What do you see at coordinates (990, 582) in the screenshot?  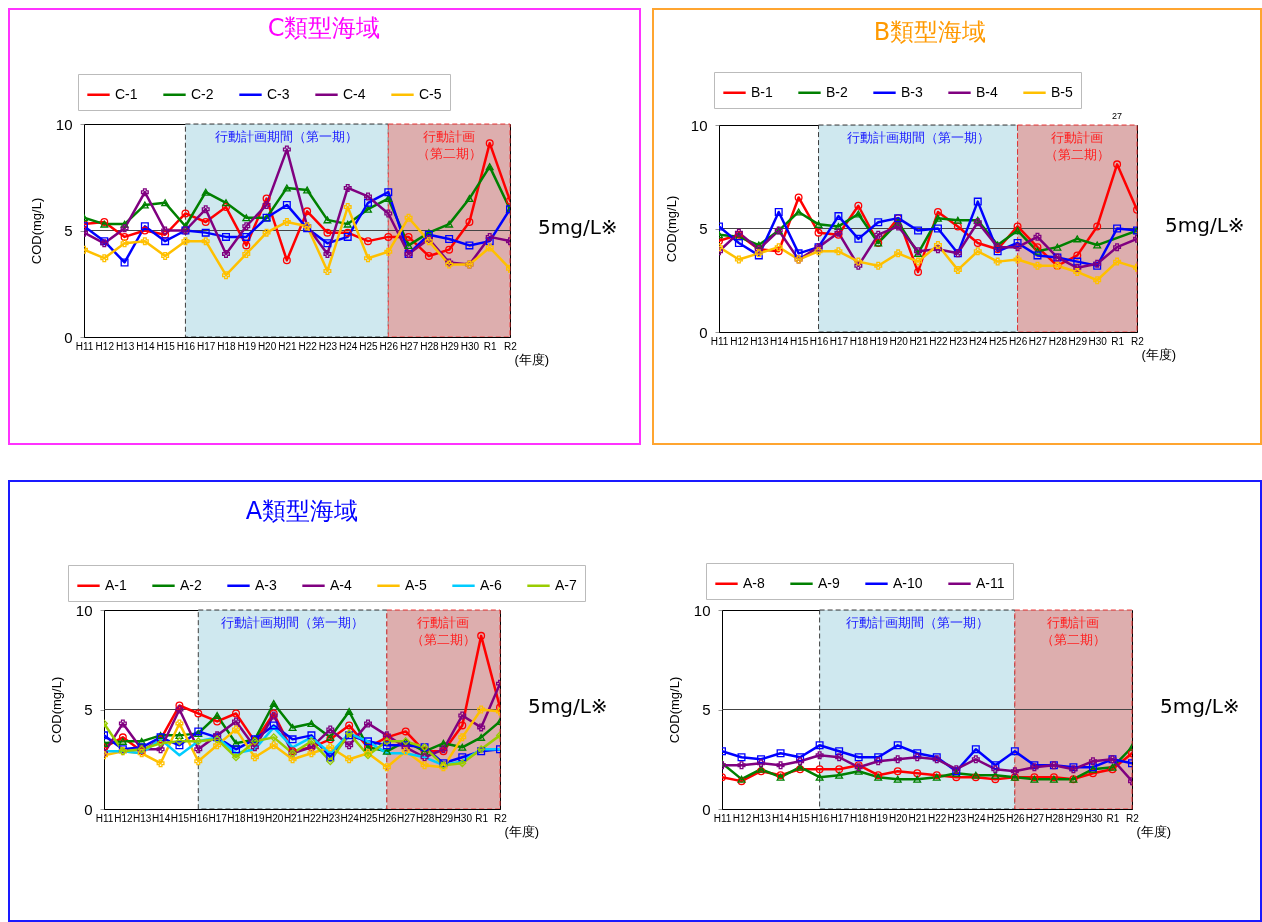 I see `legend-label: A-11` at bounding box center [990, 582].